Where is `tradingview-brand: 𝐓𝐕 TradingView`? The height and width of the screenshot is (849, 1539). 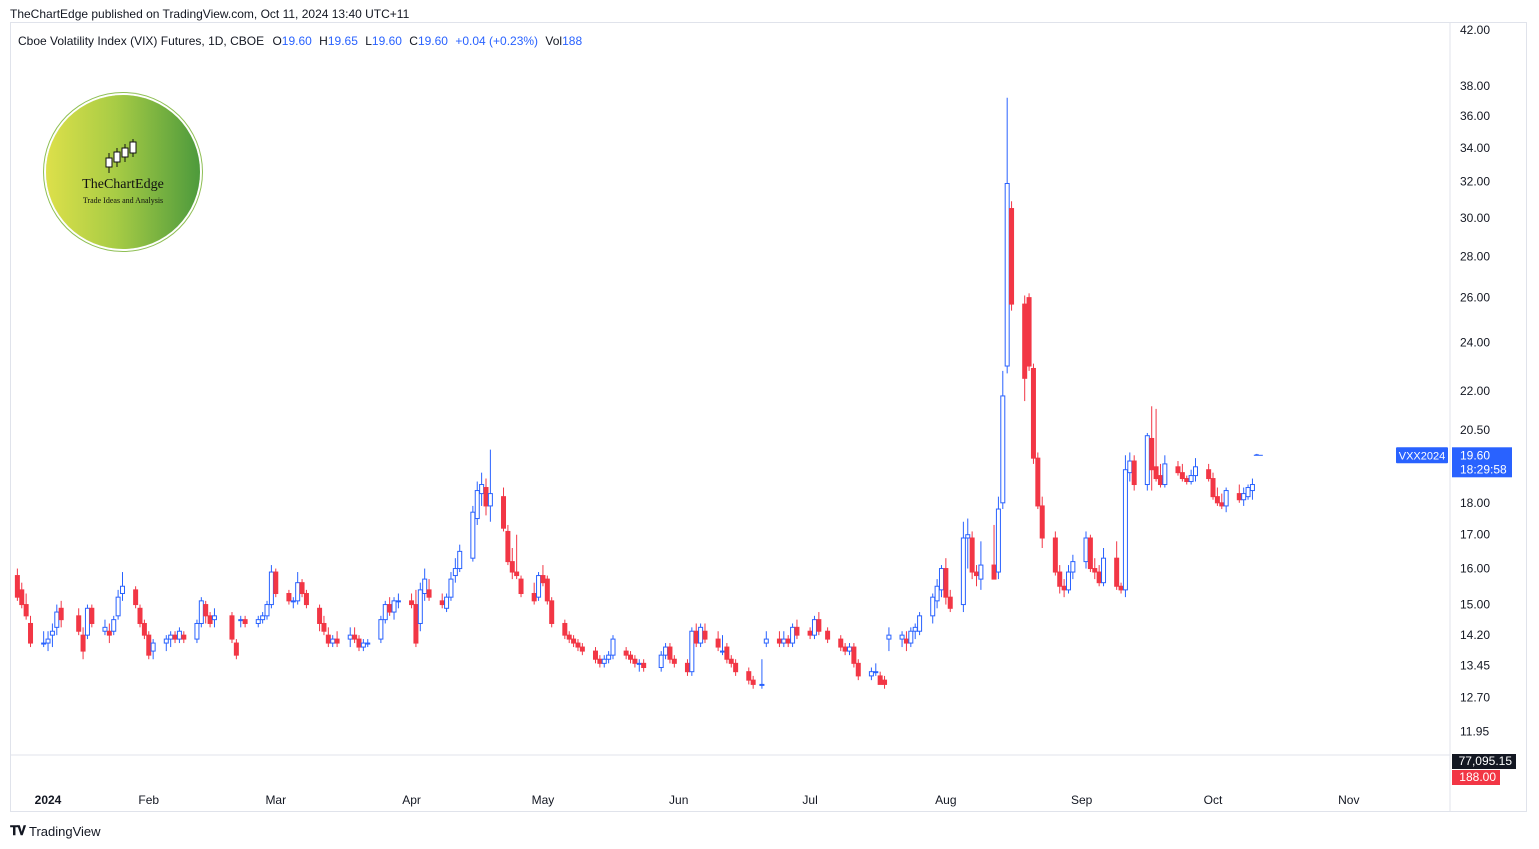
tradingview-brand: 𝐓𝐕 TradingView is located at coordinates (55, 831).